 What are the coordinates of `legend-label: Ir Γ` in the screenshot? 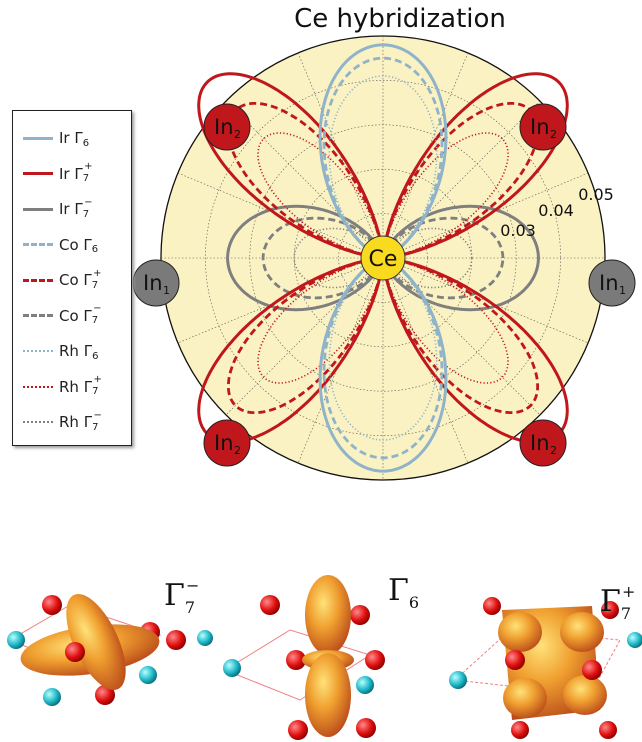 It's located at (71, 209).